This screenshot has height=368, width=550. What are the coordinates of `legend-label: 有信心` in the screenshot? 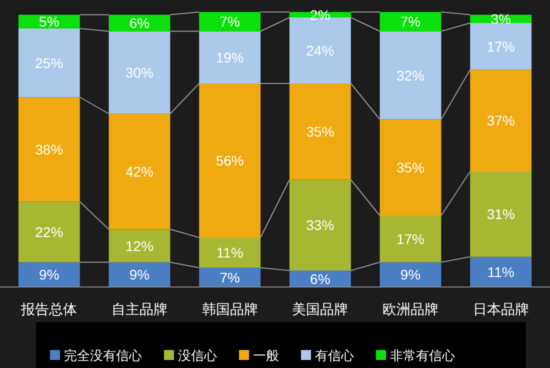 It's located at (334, 356).